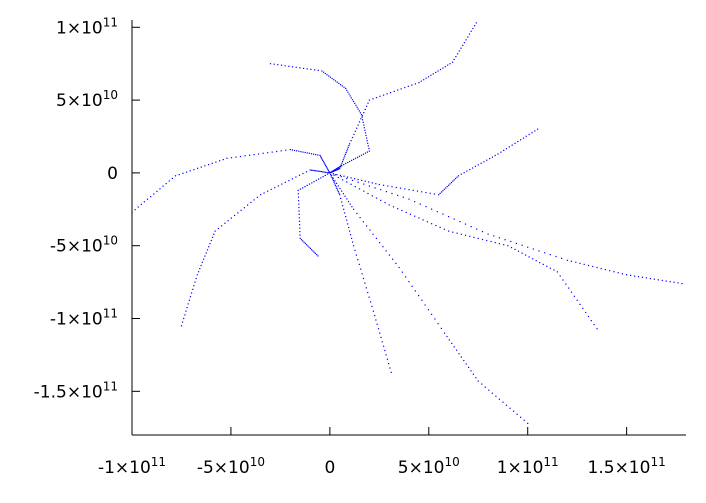  I want to click on tick-exponent: 11, so click(158, 462).